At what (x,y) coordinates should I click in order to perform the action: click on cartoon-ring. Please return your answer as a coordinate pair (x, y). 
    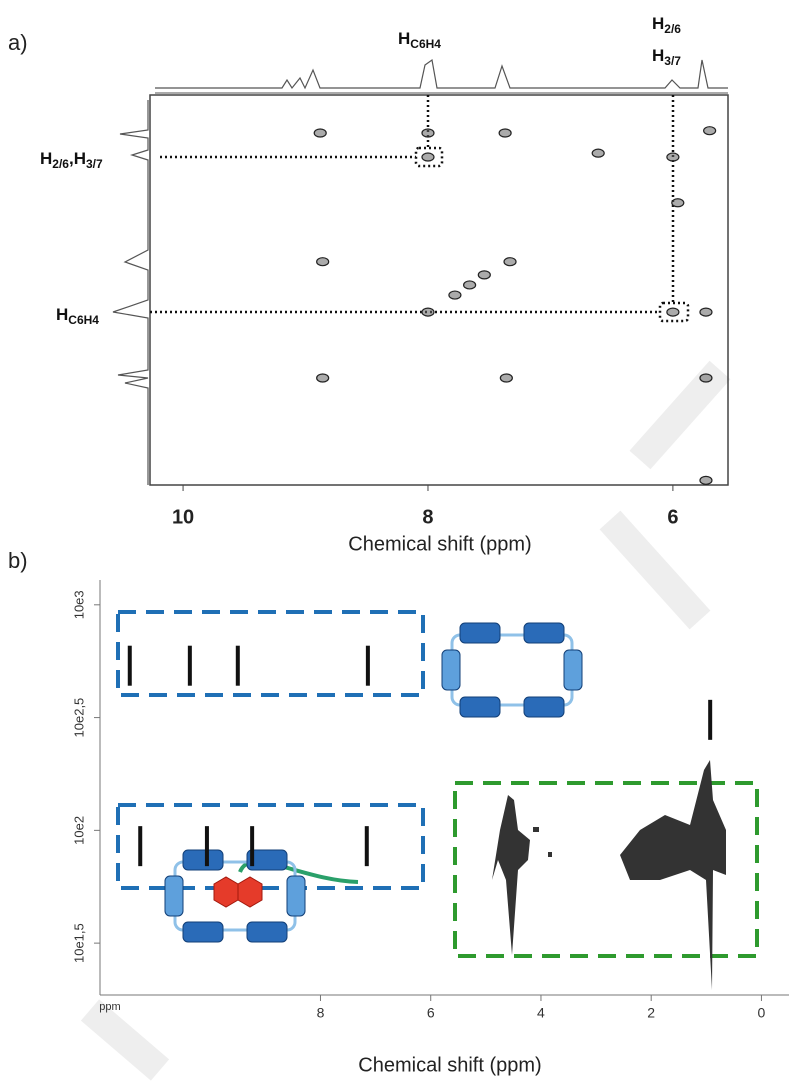
    Looking at the image, I should click on (512, 670).